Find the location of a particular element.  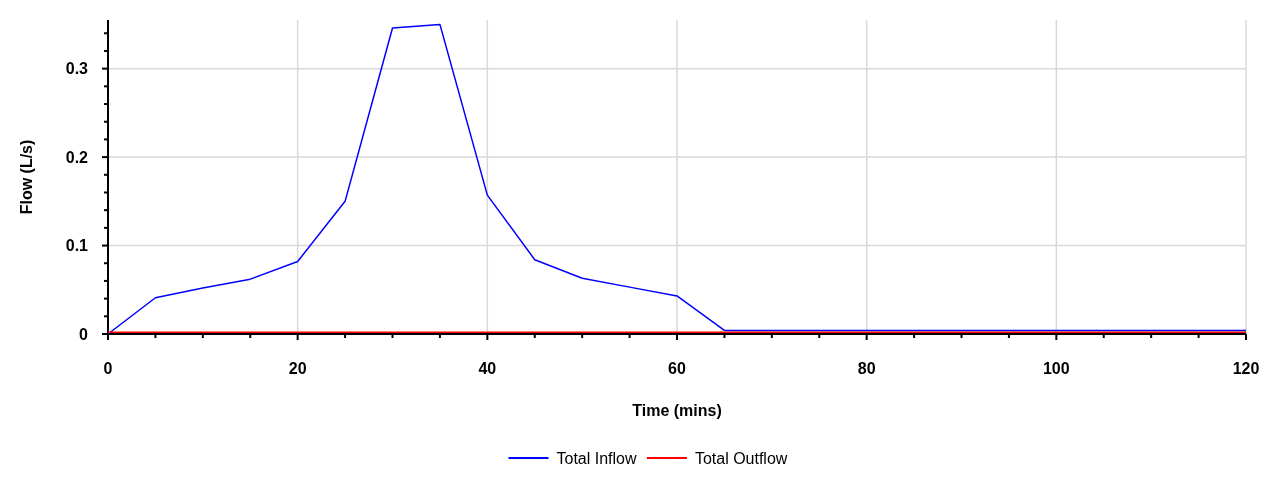

x-tick-label: 80 is located at coordinates (866, 368).